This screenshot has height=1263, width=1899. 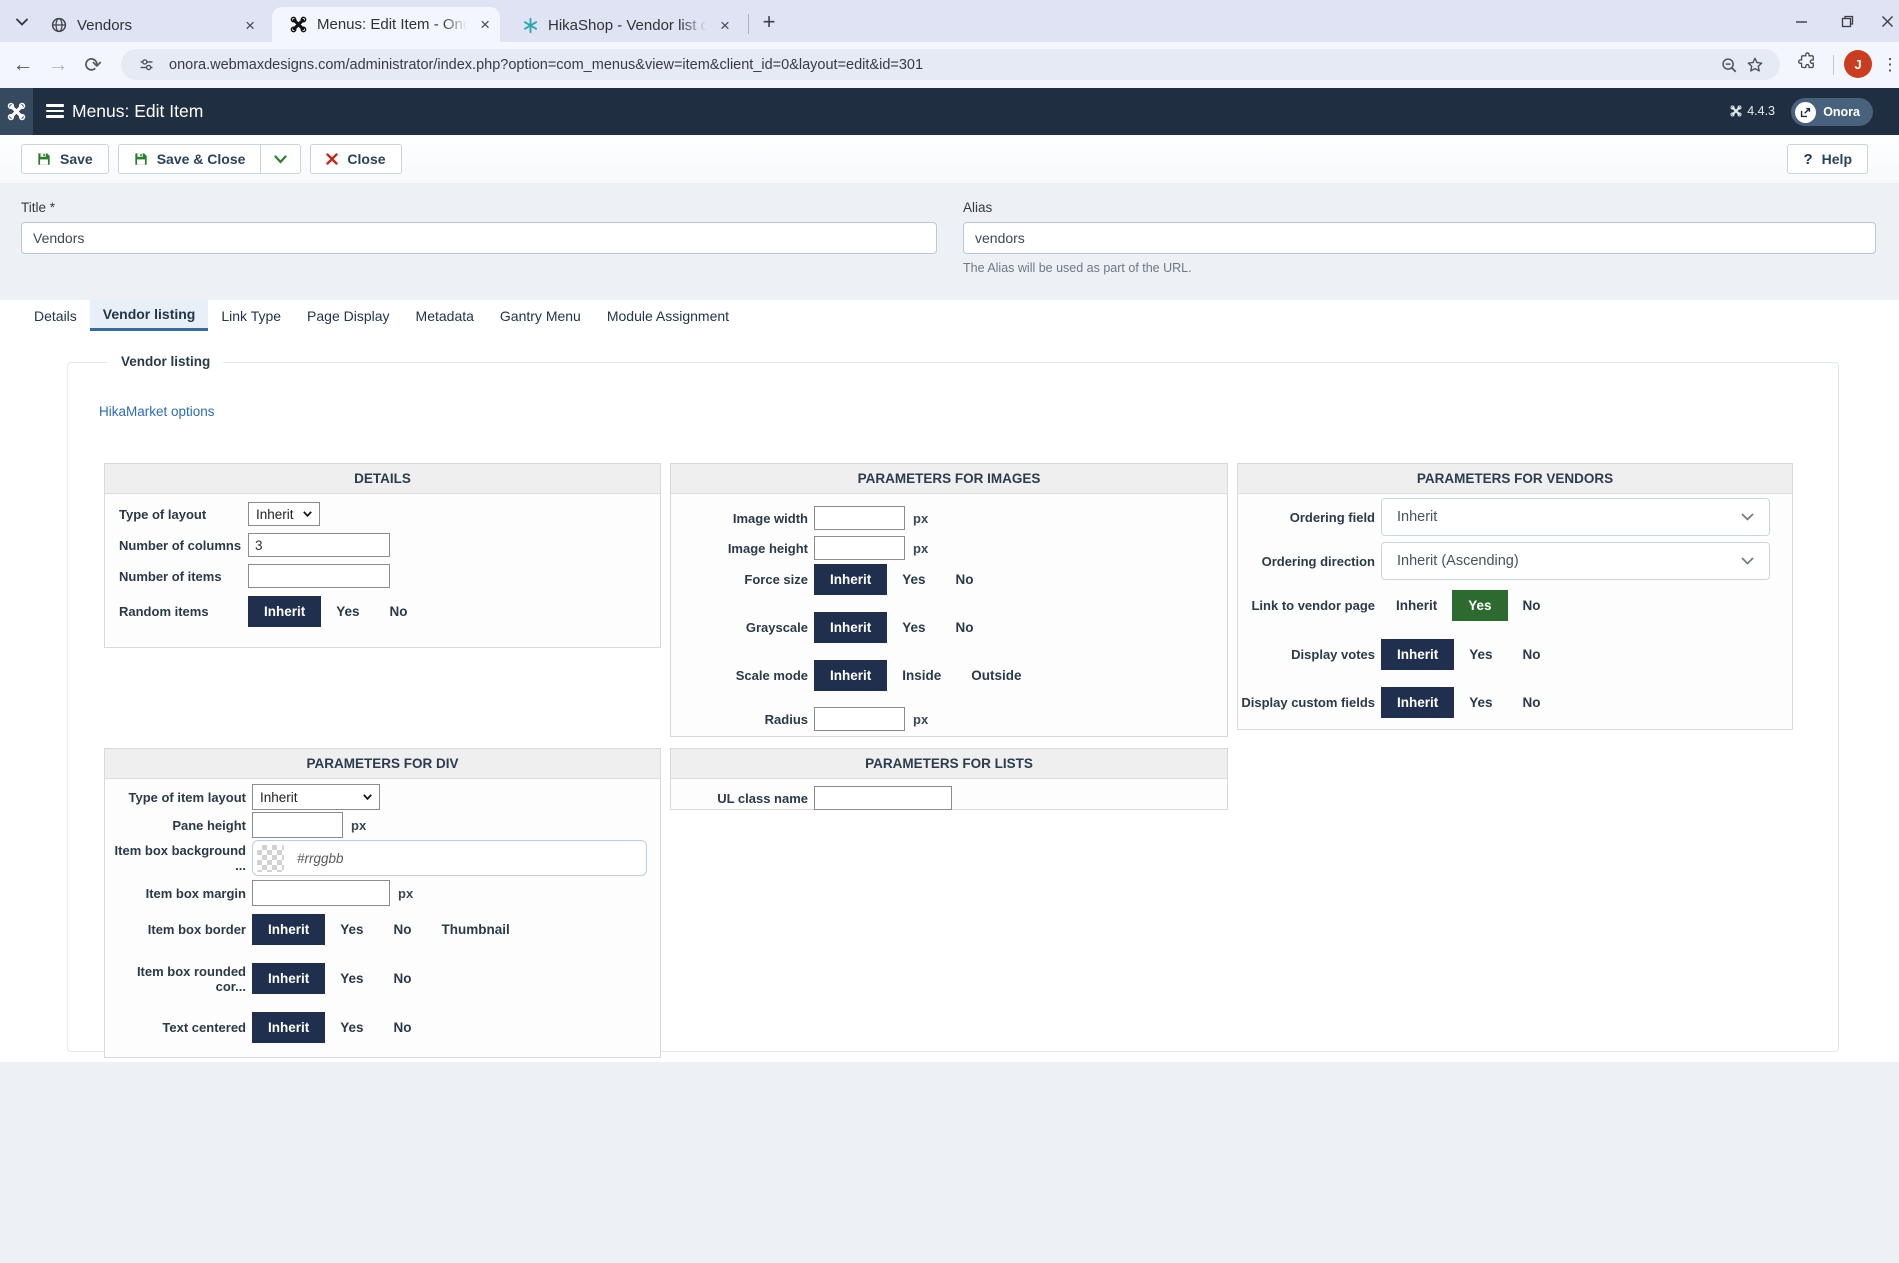 What do you see at coordinates (1729, 65) in the screenshot?
I see `zoom-out-icon` at bounding box center [1729, 65].